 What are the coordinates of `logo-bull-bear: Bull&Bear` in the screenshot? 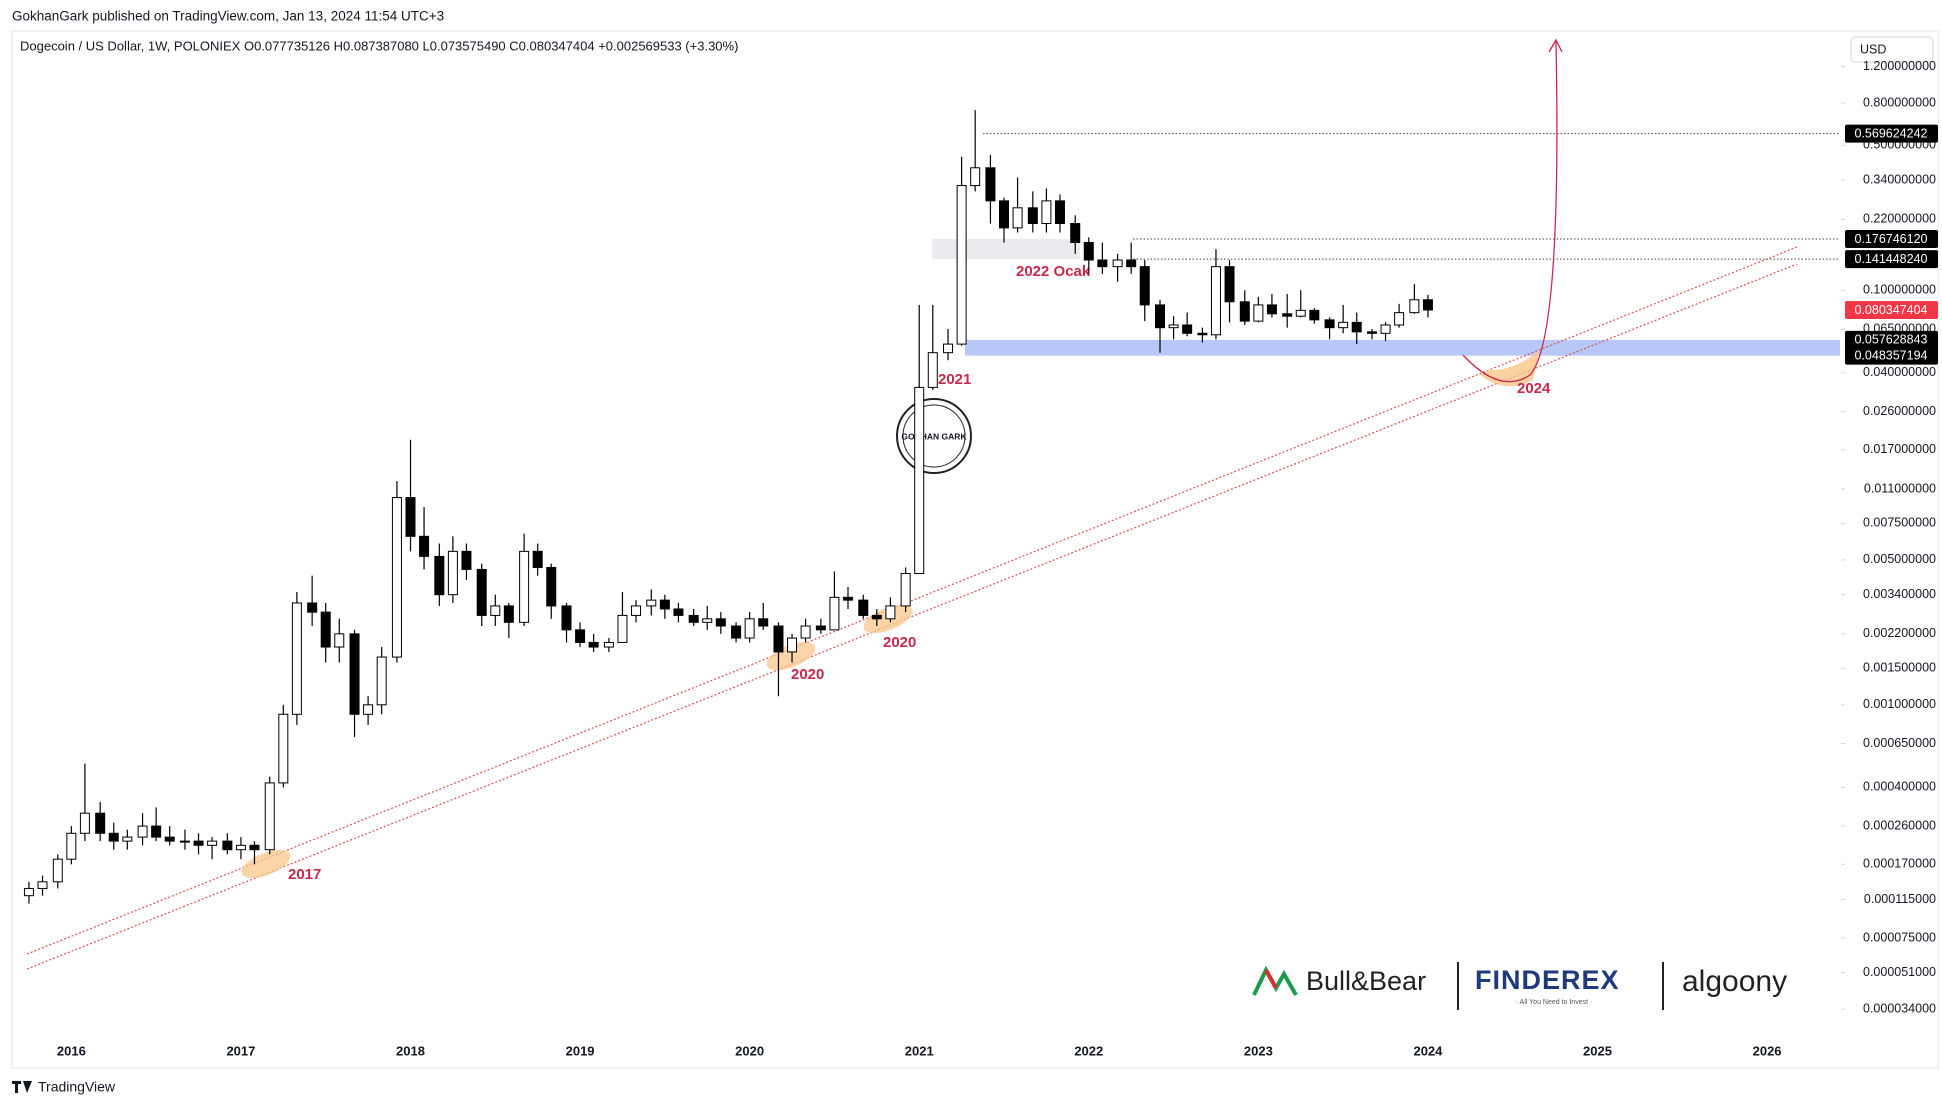 It's located at (1366, 981).